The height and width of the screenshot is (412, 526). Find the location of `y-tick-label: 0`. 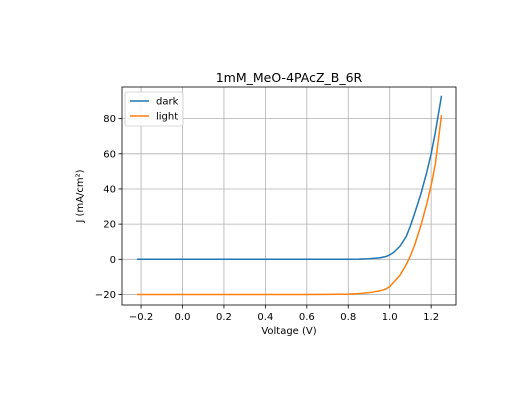

y-tick-label: 0 is located at coordinates (113, 260).